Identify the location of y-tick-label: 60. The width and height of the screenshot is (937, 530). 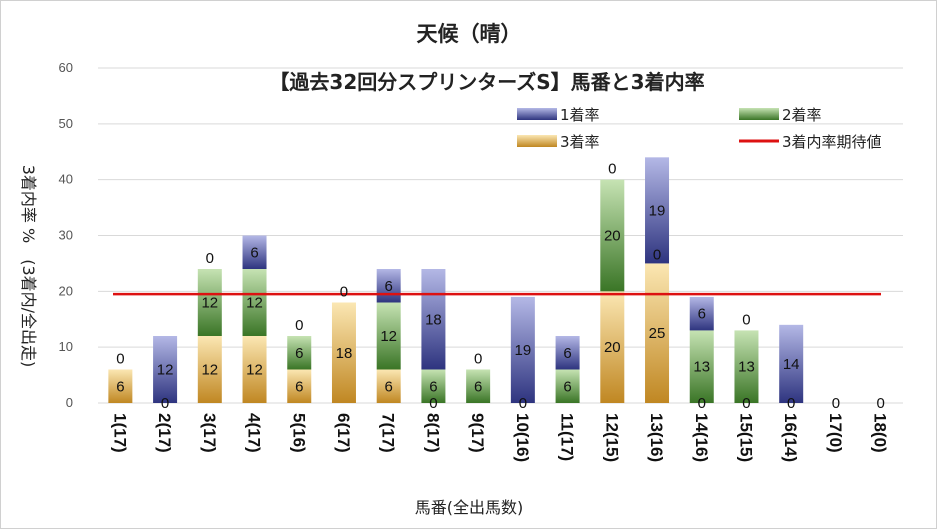
(66, 67).